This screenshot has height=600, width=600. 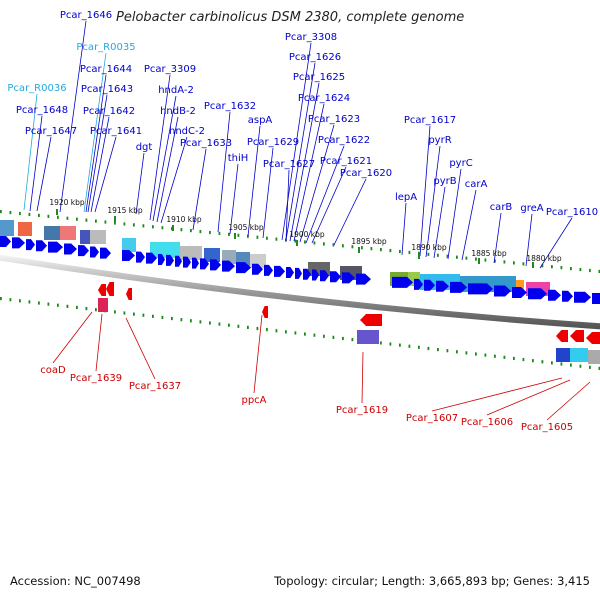 I want to click on gene-label-pcar-1644: Pcar_1644, so click(x=106, y=69).